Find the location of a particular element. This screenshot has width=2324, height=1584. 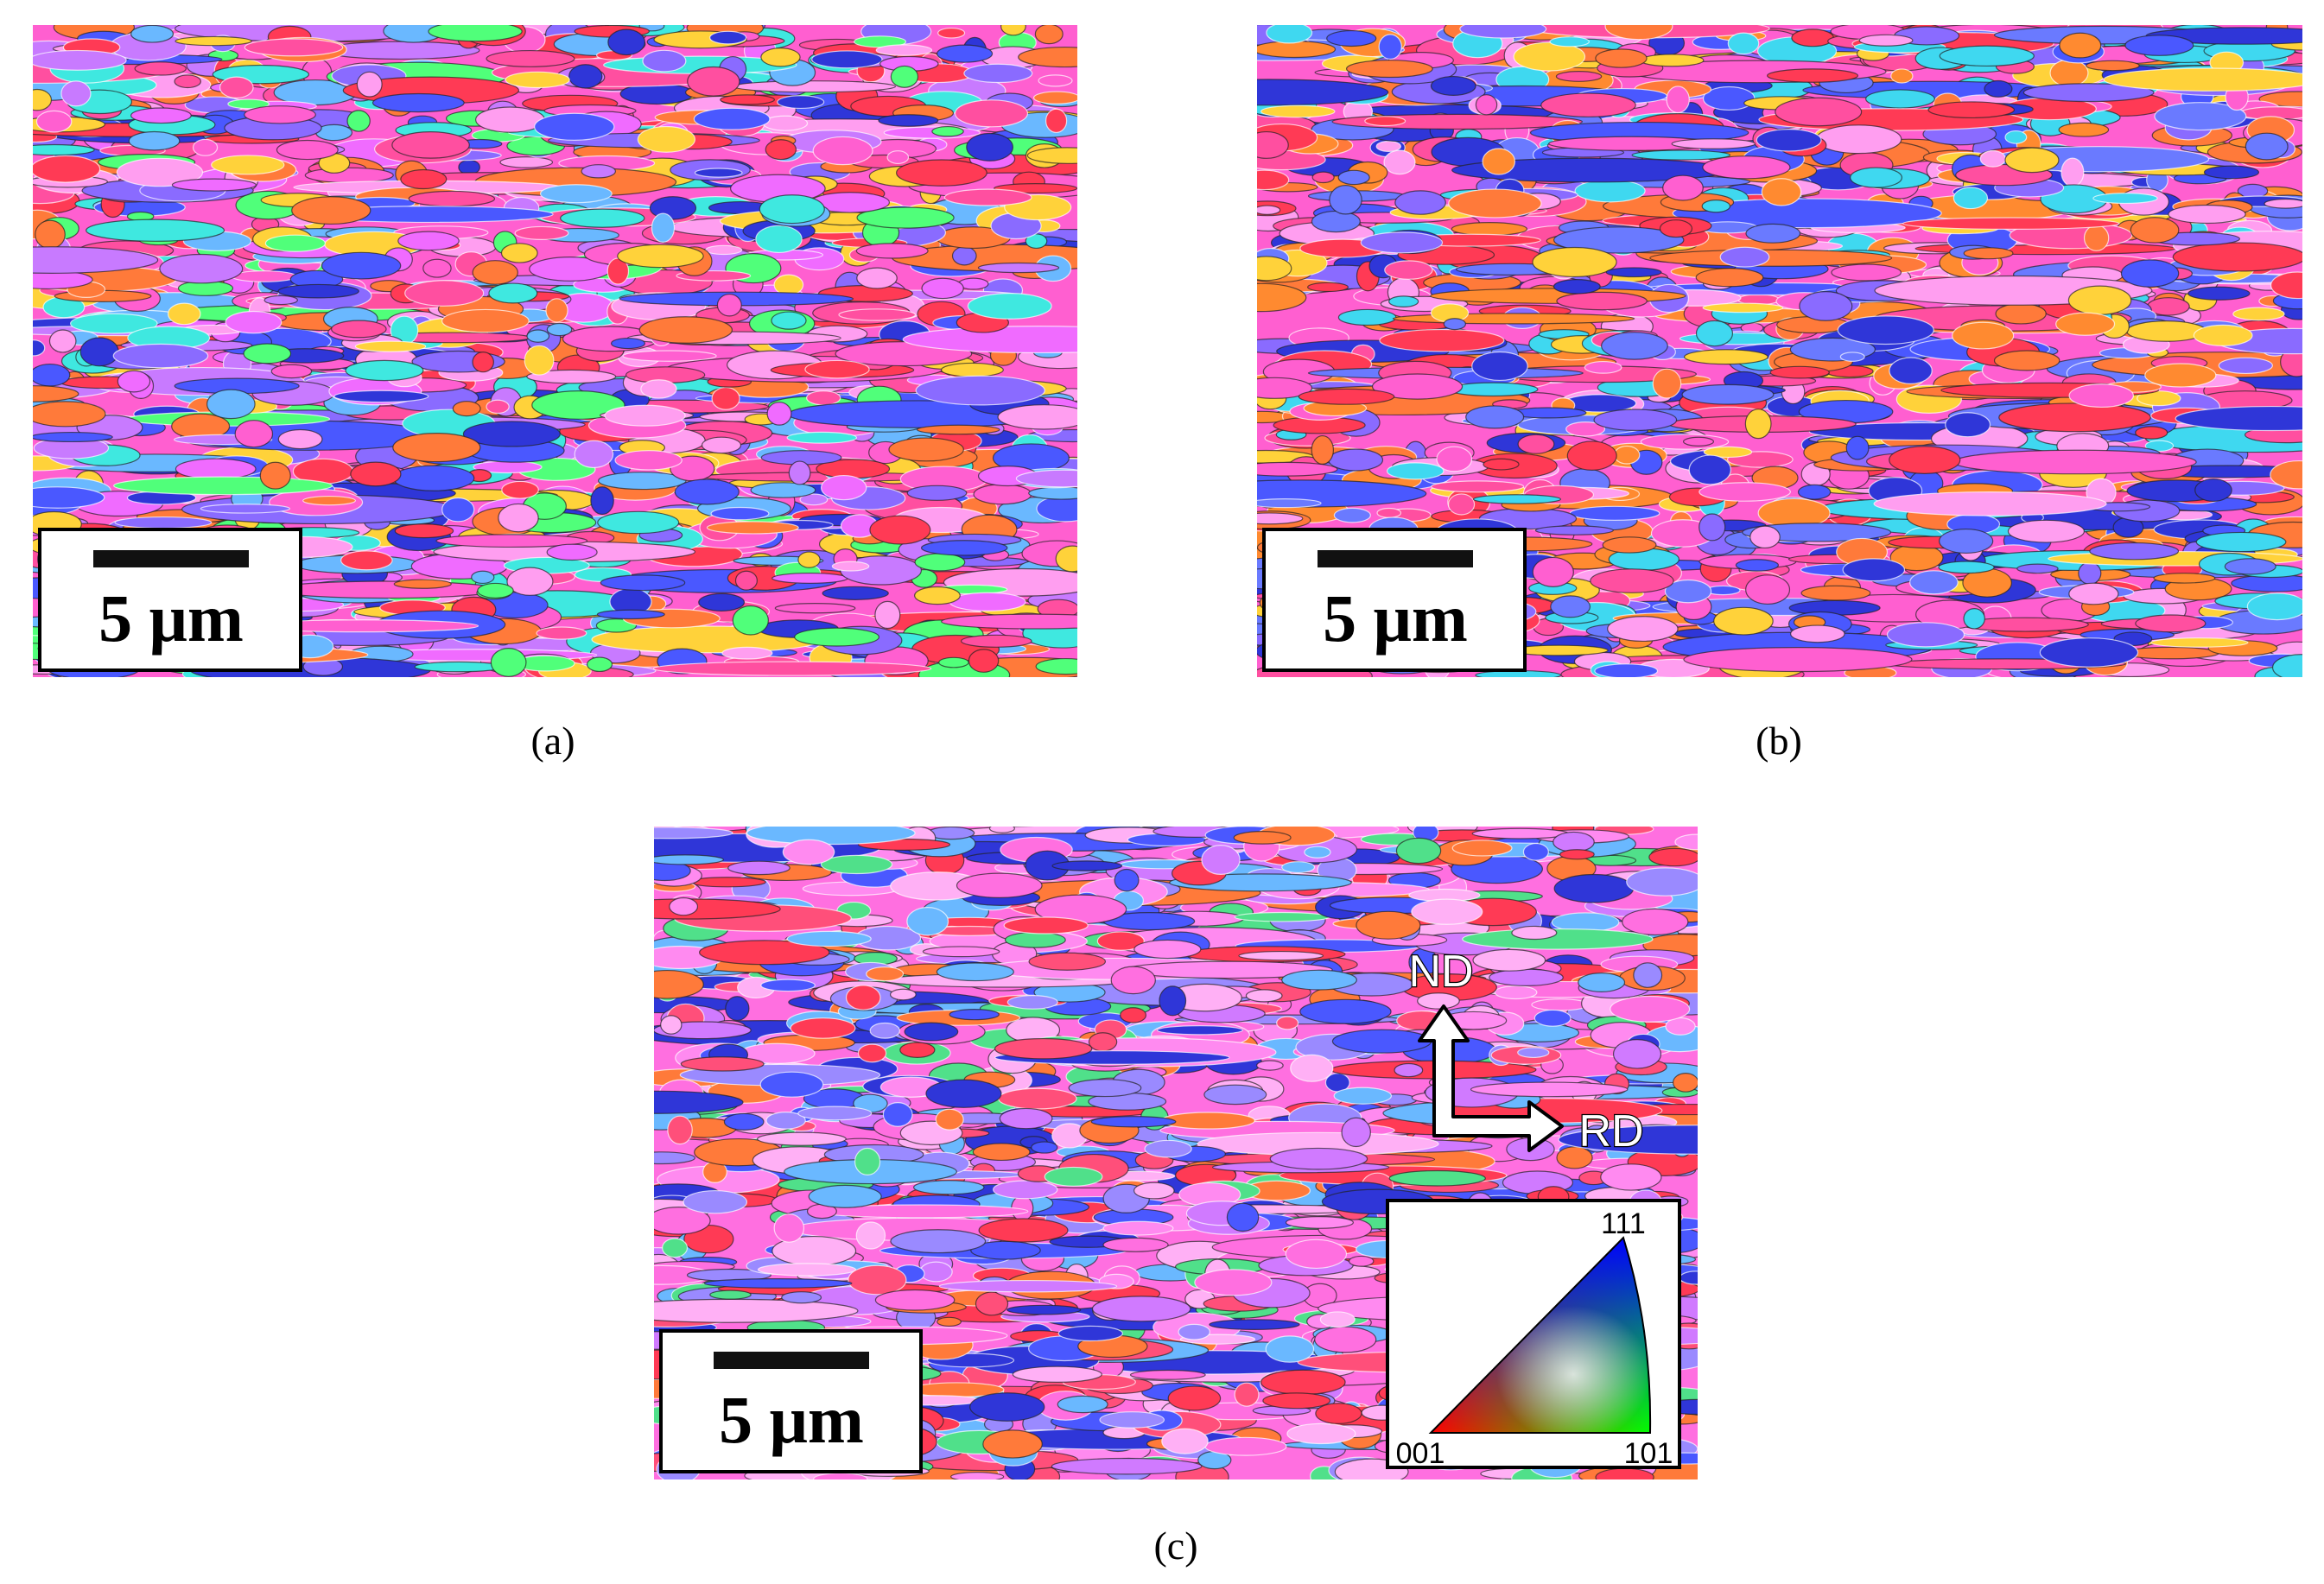

orientation-arrows: ND RD is located at coordinates (1526, 1052).